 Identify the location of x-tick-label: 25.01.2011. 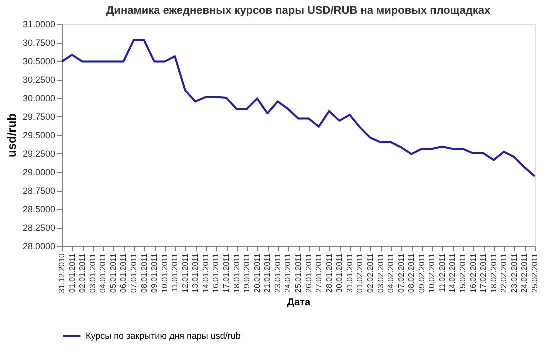
(298, 272).